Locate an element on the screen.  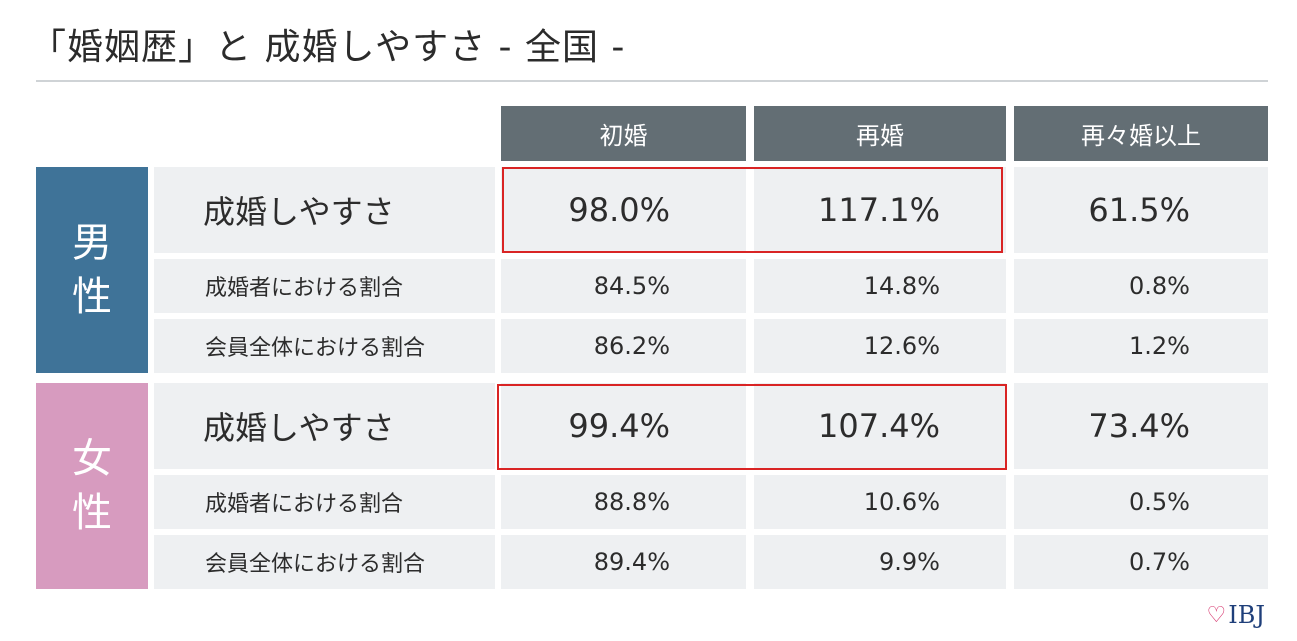
male-label-line1: 男 is located at coordinates (92, 243).